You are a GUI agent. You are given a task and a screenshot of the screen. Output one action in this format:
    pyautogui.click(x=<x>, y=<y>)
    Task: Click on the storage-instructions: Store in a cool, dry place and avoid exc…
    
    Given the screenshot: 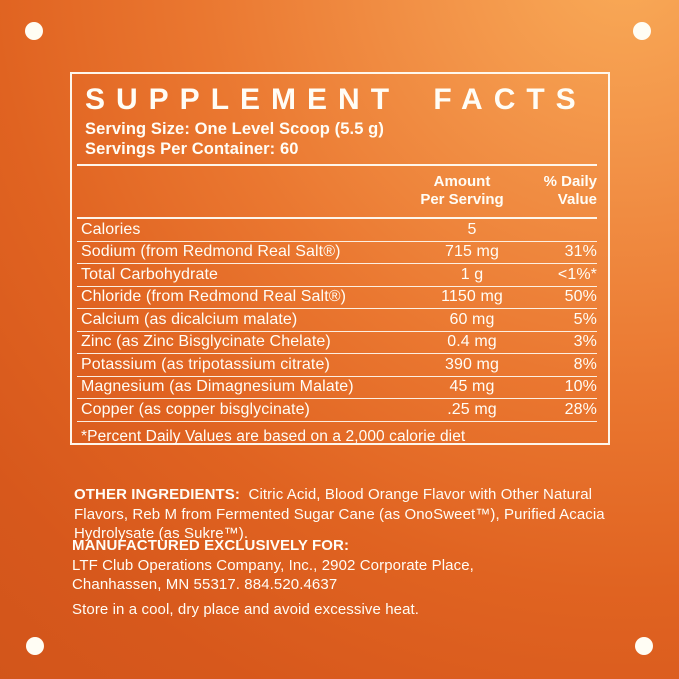 What is the action you would take?
    pyautogui.click(x=246, y=609)
    